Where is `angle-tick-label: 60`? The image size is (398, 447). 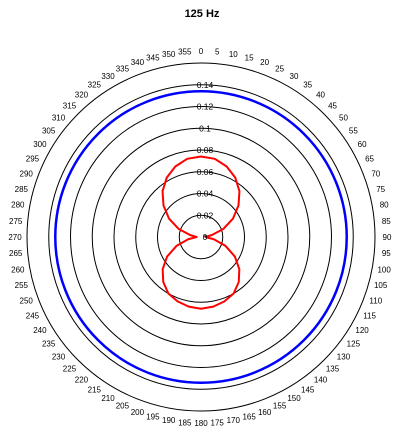
angle-tick-label: 60 is located at coordinates (362, 144).